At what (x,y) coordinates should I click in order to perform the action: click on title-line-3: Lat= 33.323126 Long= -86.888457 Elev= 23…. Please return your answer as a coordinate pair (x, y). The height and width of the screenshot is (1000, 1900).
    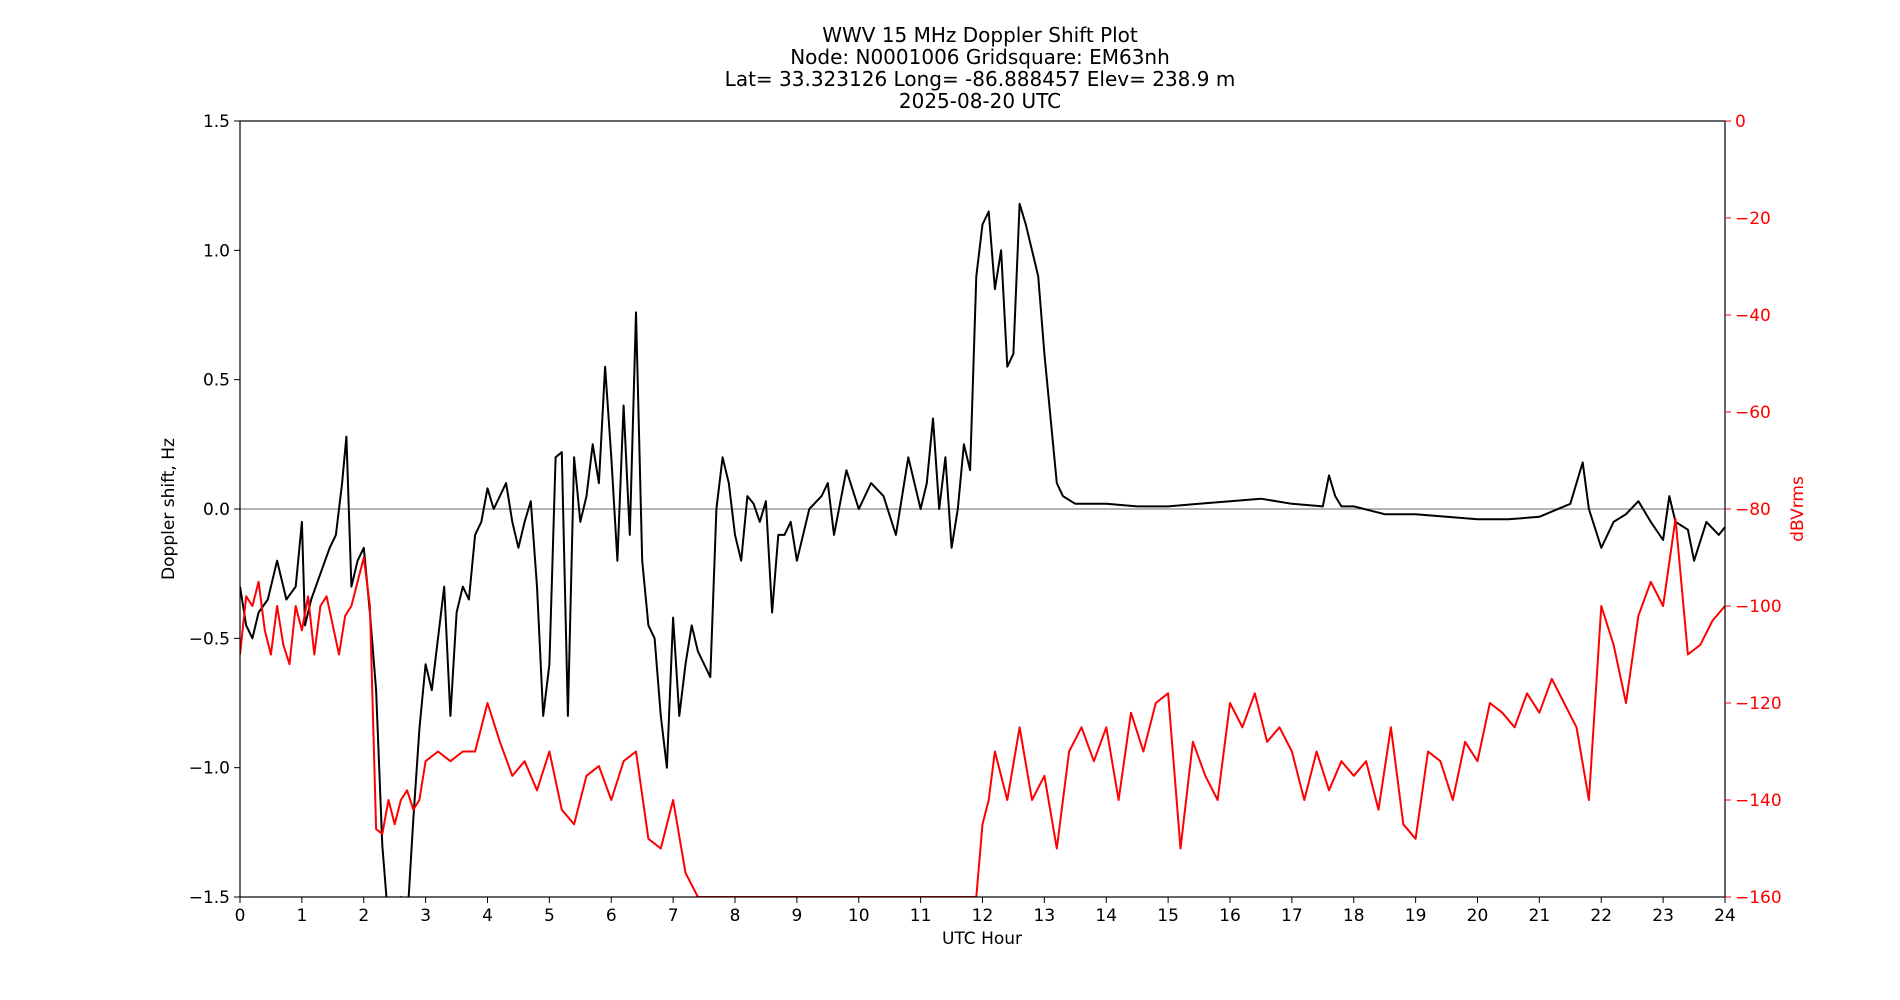
    Looking at the image, I should click on (980, 79).